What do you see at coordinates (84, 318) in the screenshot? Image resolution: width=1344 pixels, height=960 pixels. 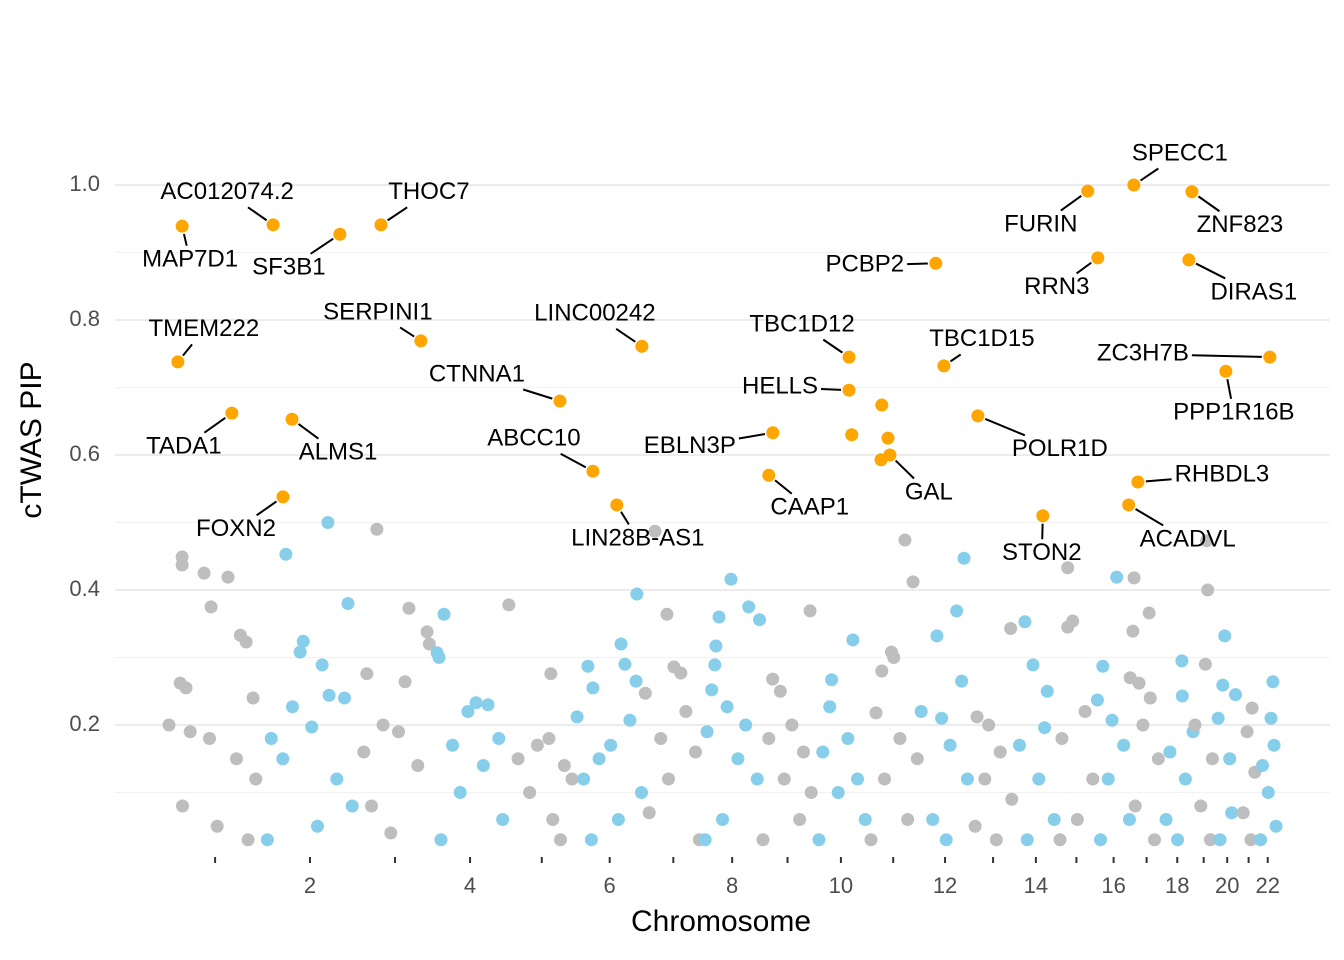 I see `y-tick-label: 0.8` at bounding box center [84, 318].